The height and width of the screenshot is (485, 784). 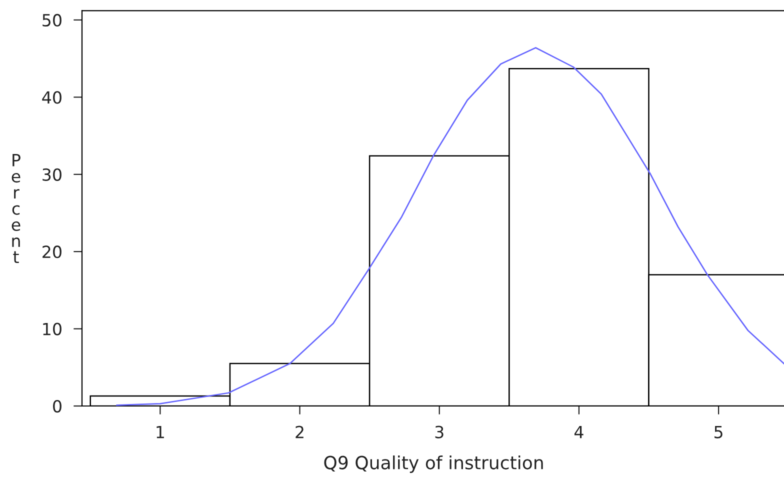 What do you see at coordinates (160, 432) in the screenshot?
I see `x-tick-label: 1` at bounding box center [160, 432].